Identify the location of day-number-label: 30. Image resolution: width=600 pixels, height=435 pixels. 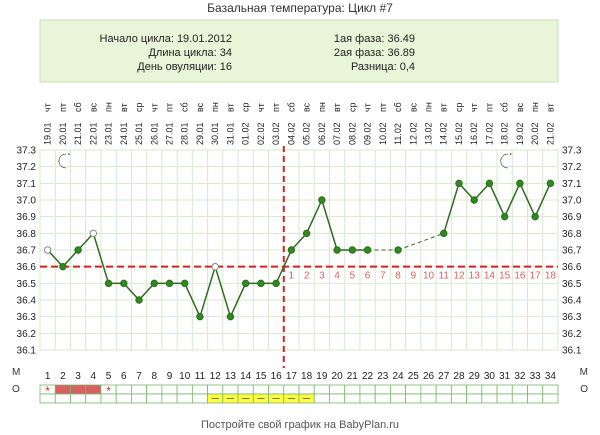
(490, 376).